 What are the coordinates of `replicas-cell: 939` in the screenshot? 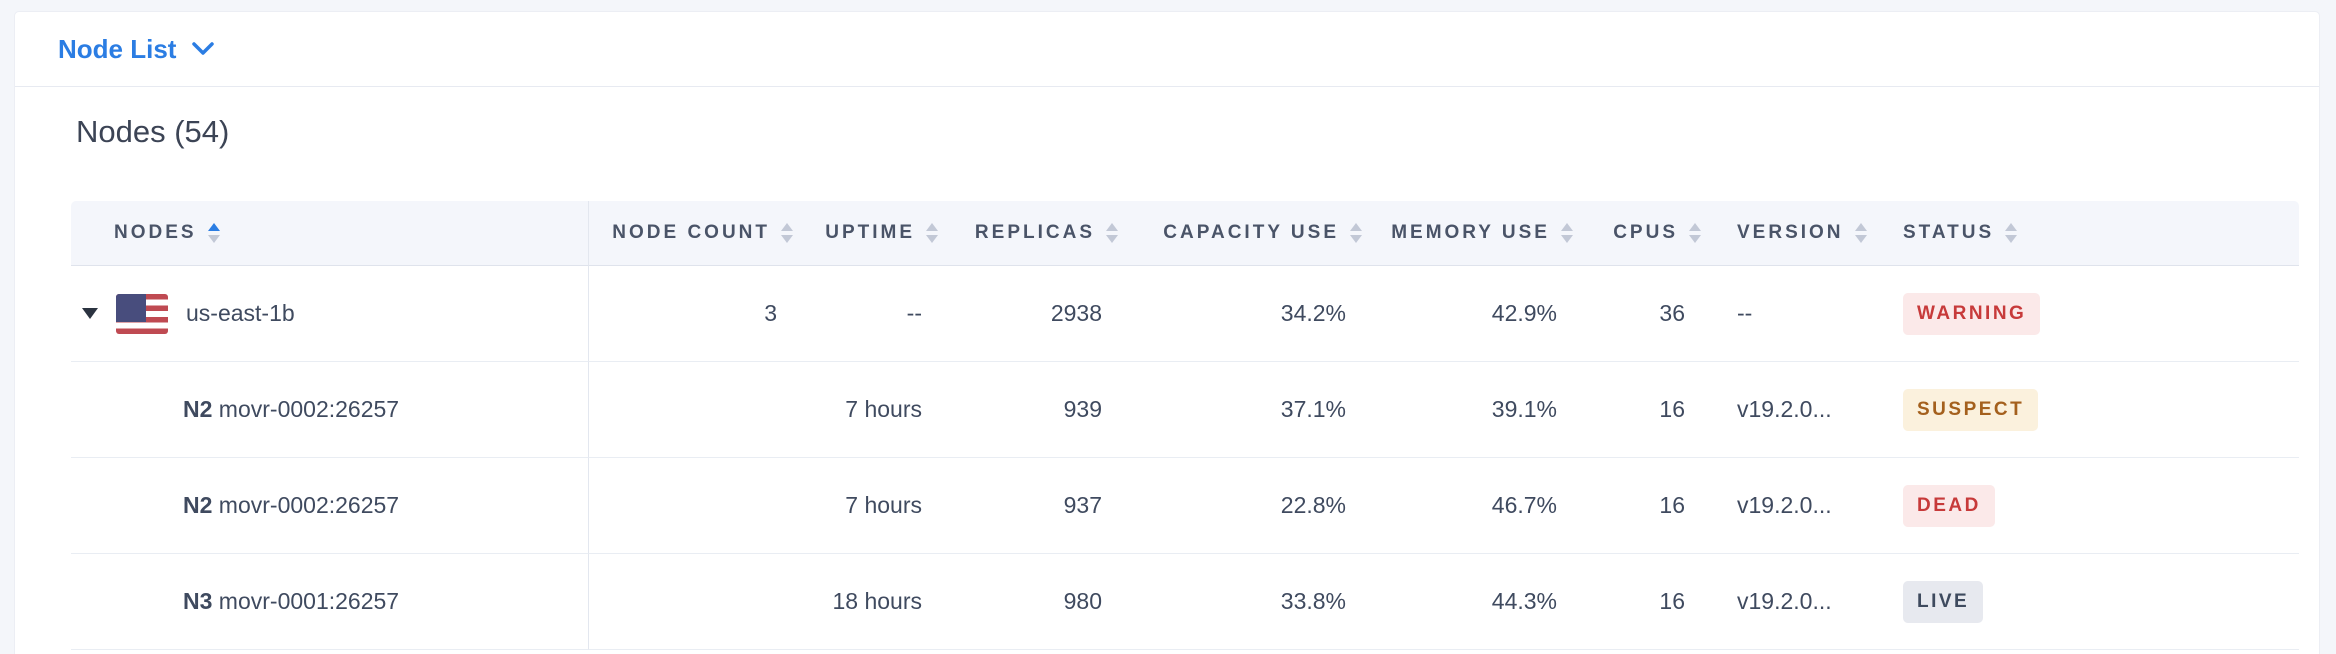 It's located at (1036, 410).